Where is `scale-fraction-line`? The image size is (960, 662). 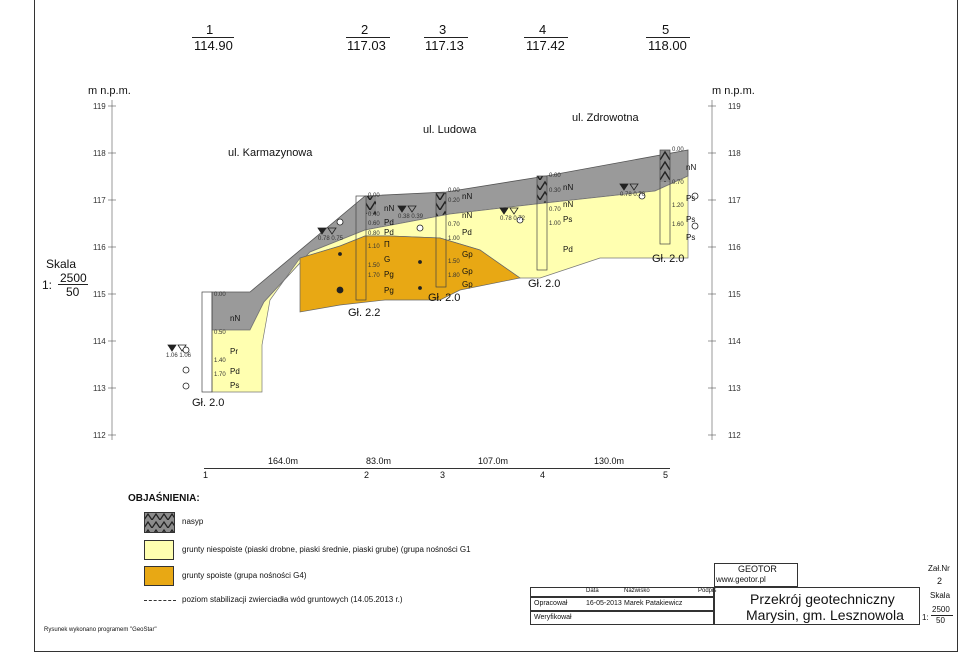 scale-fraction-line is located at coordinates (73, 284).